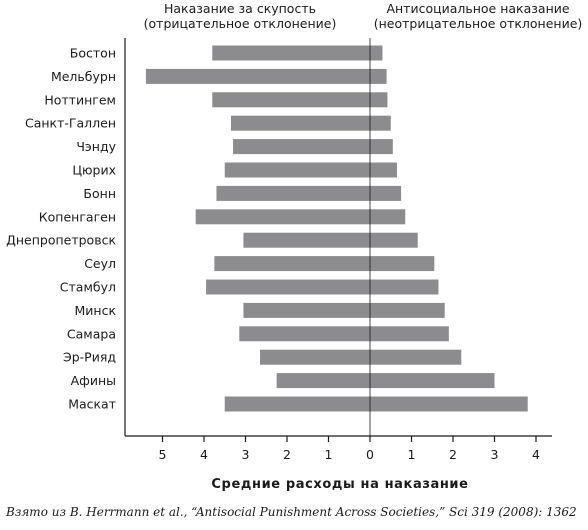  I want to click on header-left-line1: Наказание за скупость, so click(240, 8).